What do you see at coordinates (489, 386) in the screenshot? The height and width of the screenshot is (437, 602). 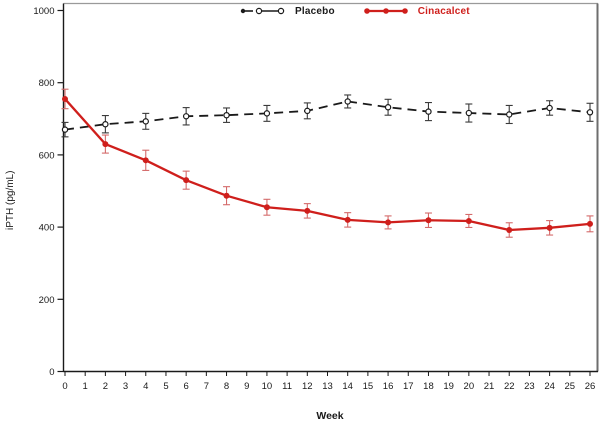 I see `svg-text: 21` at bounding box center [489, 386].